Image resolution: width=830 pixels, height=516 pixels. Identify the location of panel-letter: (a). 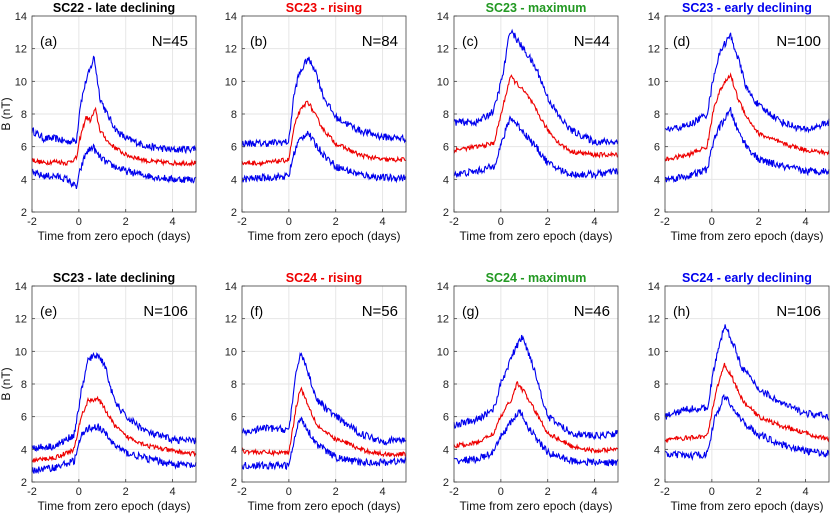
(48, 41).